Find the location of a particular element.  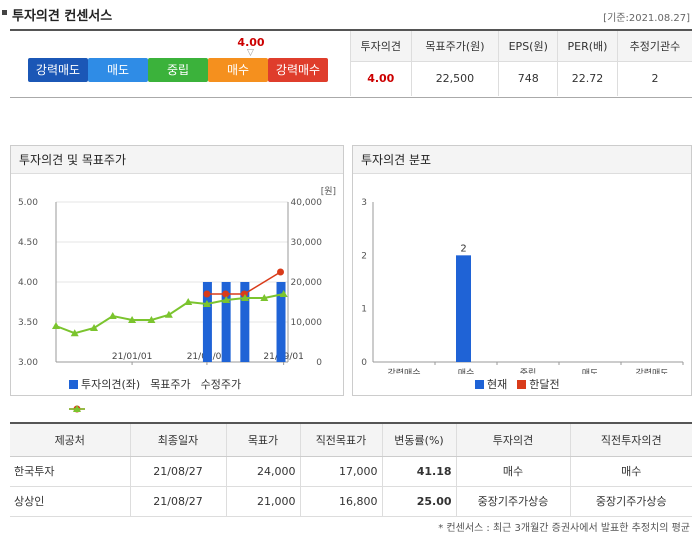

y-right-tick-label: 40,000 is located at coordinates (307, 203).